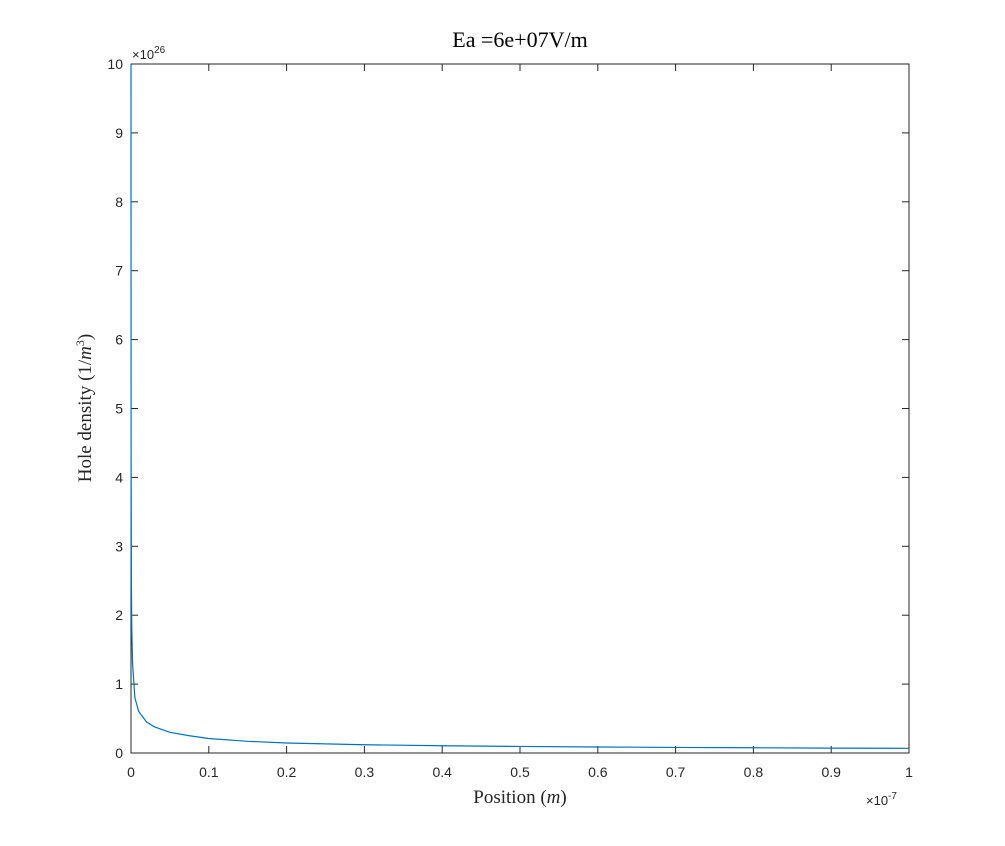  Describe the element at coordinates (119, 477) in the screenshot. I see `y-tick-label: 4` at that location.